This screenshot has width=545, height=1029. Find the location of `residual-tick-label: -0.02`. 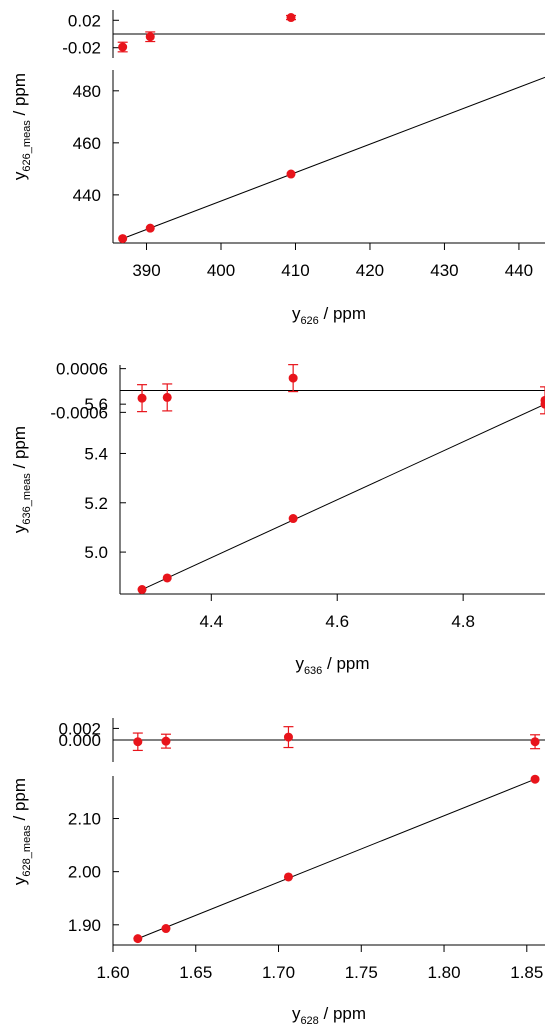

residual-tick-label: -0.02 is located at coordinates (81, 48).